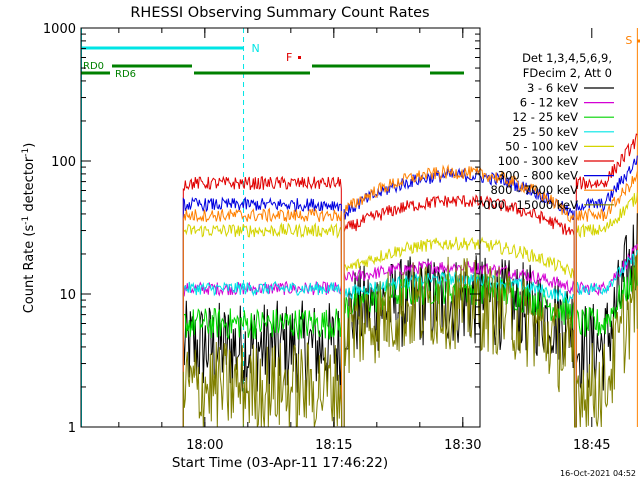 This screenshot has height=480, width=640. Describe the element at coordinates (279, 13) in the screenshot. I see `chart-title: RHESSI Observing Summary Count Rates` at that location.